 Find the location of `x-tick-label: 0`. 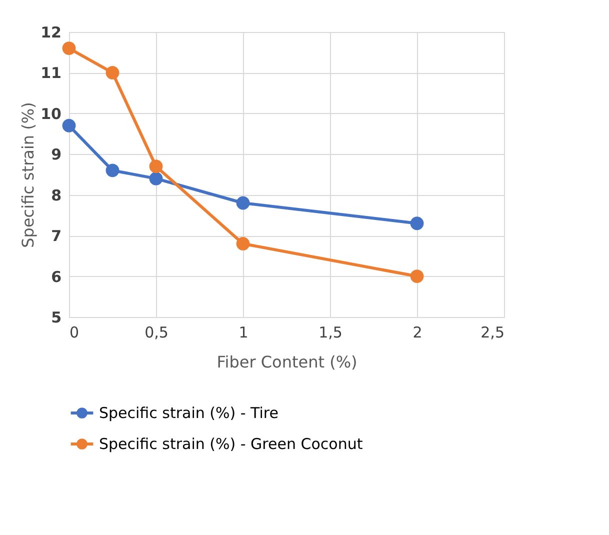

x-tick-label: 0 is located at coordinates (75, 333).